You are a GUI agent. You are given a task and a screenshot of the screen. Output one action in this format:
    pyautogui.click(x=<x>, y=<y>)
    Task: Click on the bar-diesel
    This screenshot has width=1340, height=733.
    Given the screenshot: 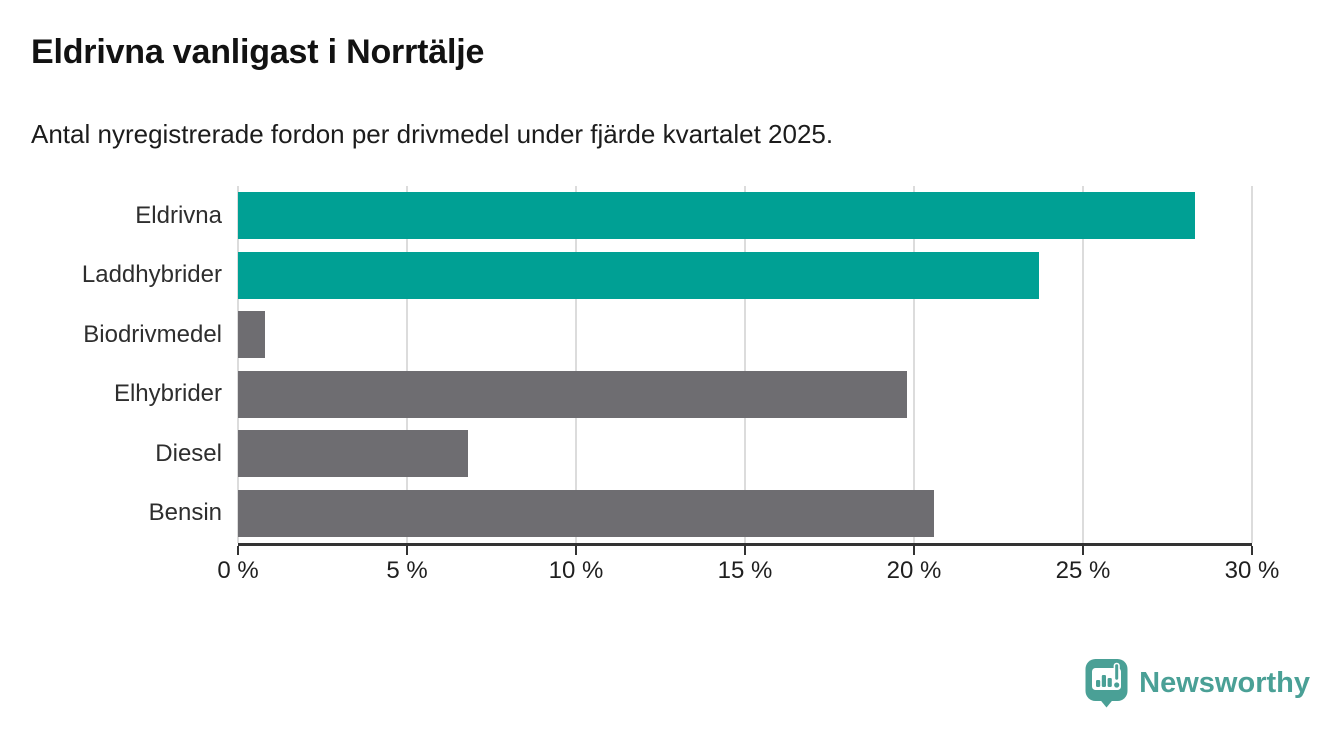 What is the action you would take?
    pyautogui.click(x=353, y=454)
    